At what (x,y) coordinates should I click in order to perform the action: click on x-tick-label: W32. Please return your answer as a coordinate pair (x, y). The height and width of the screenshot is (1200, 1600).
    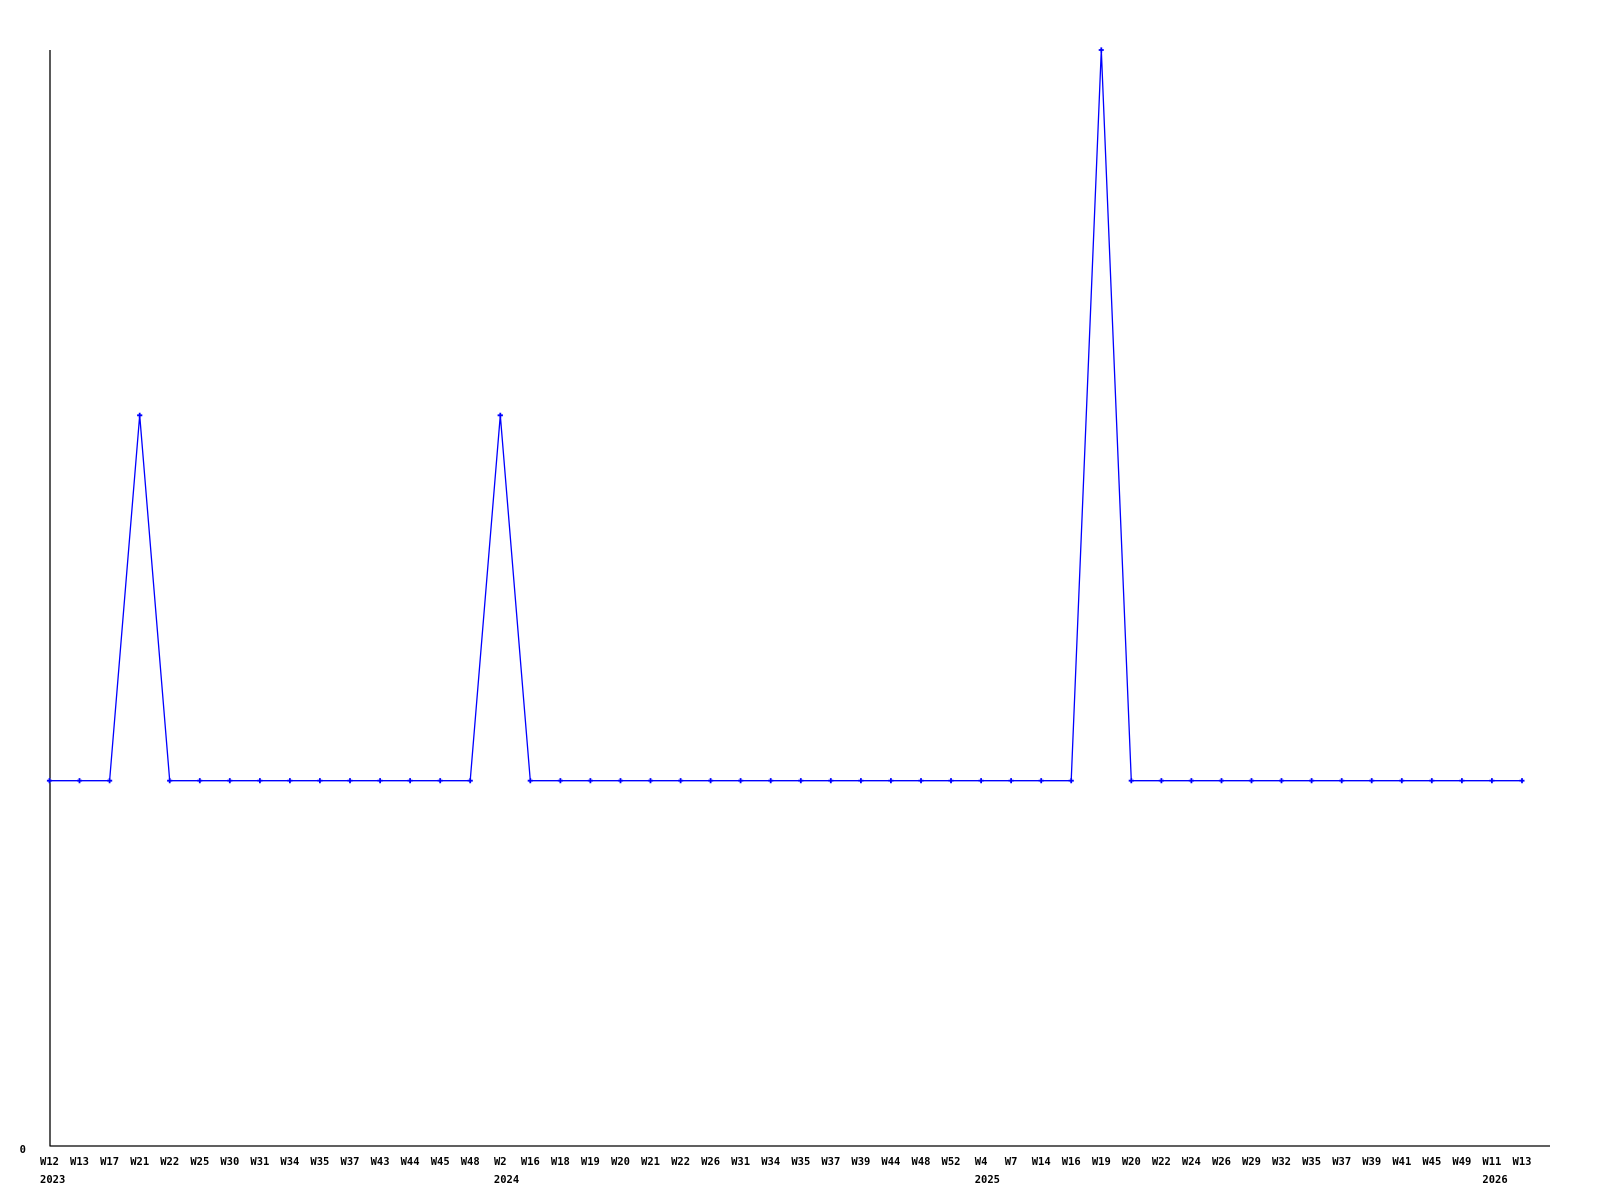
    Looking at the image, I should click on (1281, 1162).